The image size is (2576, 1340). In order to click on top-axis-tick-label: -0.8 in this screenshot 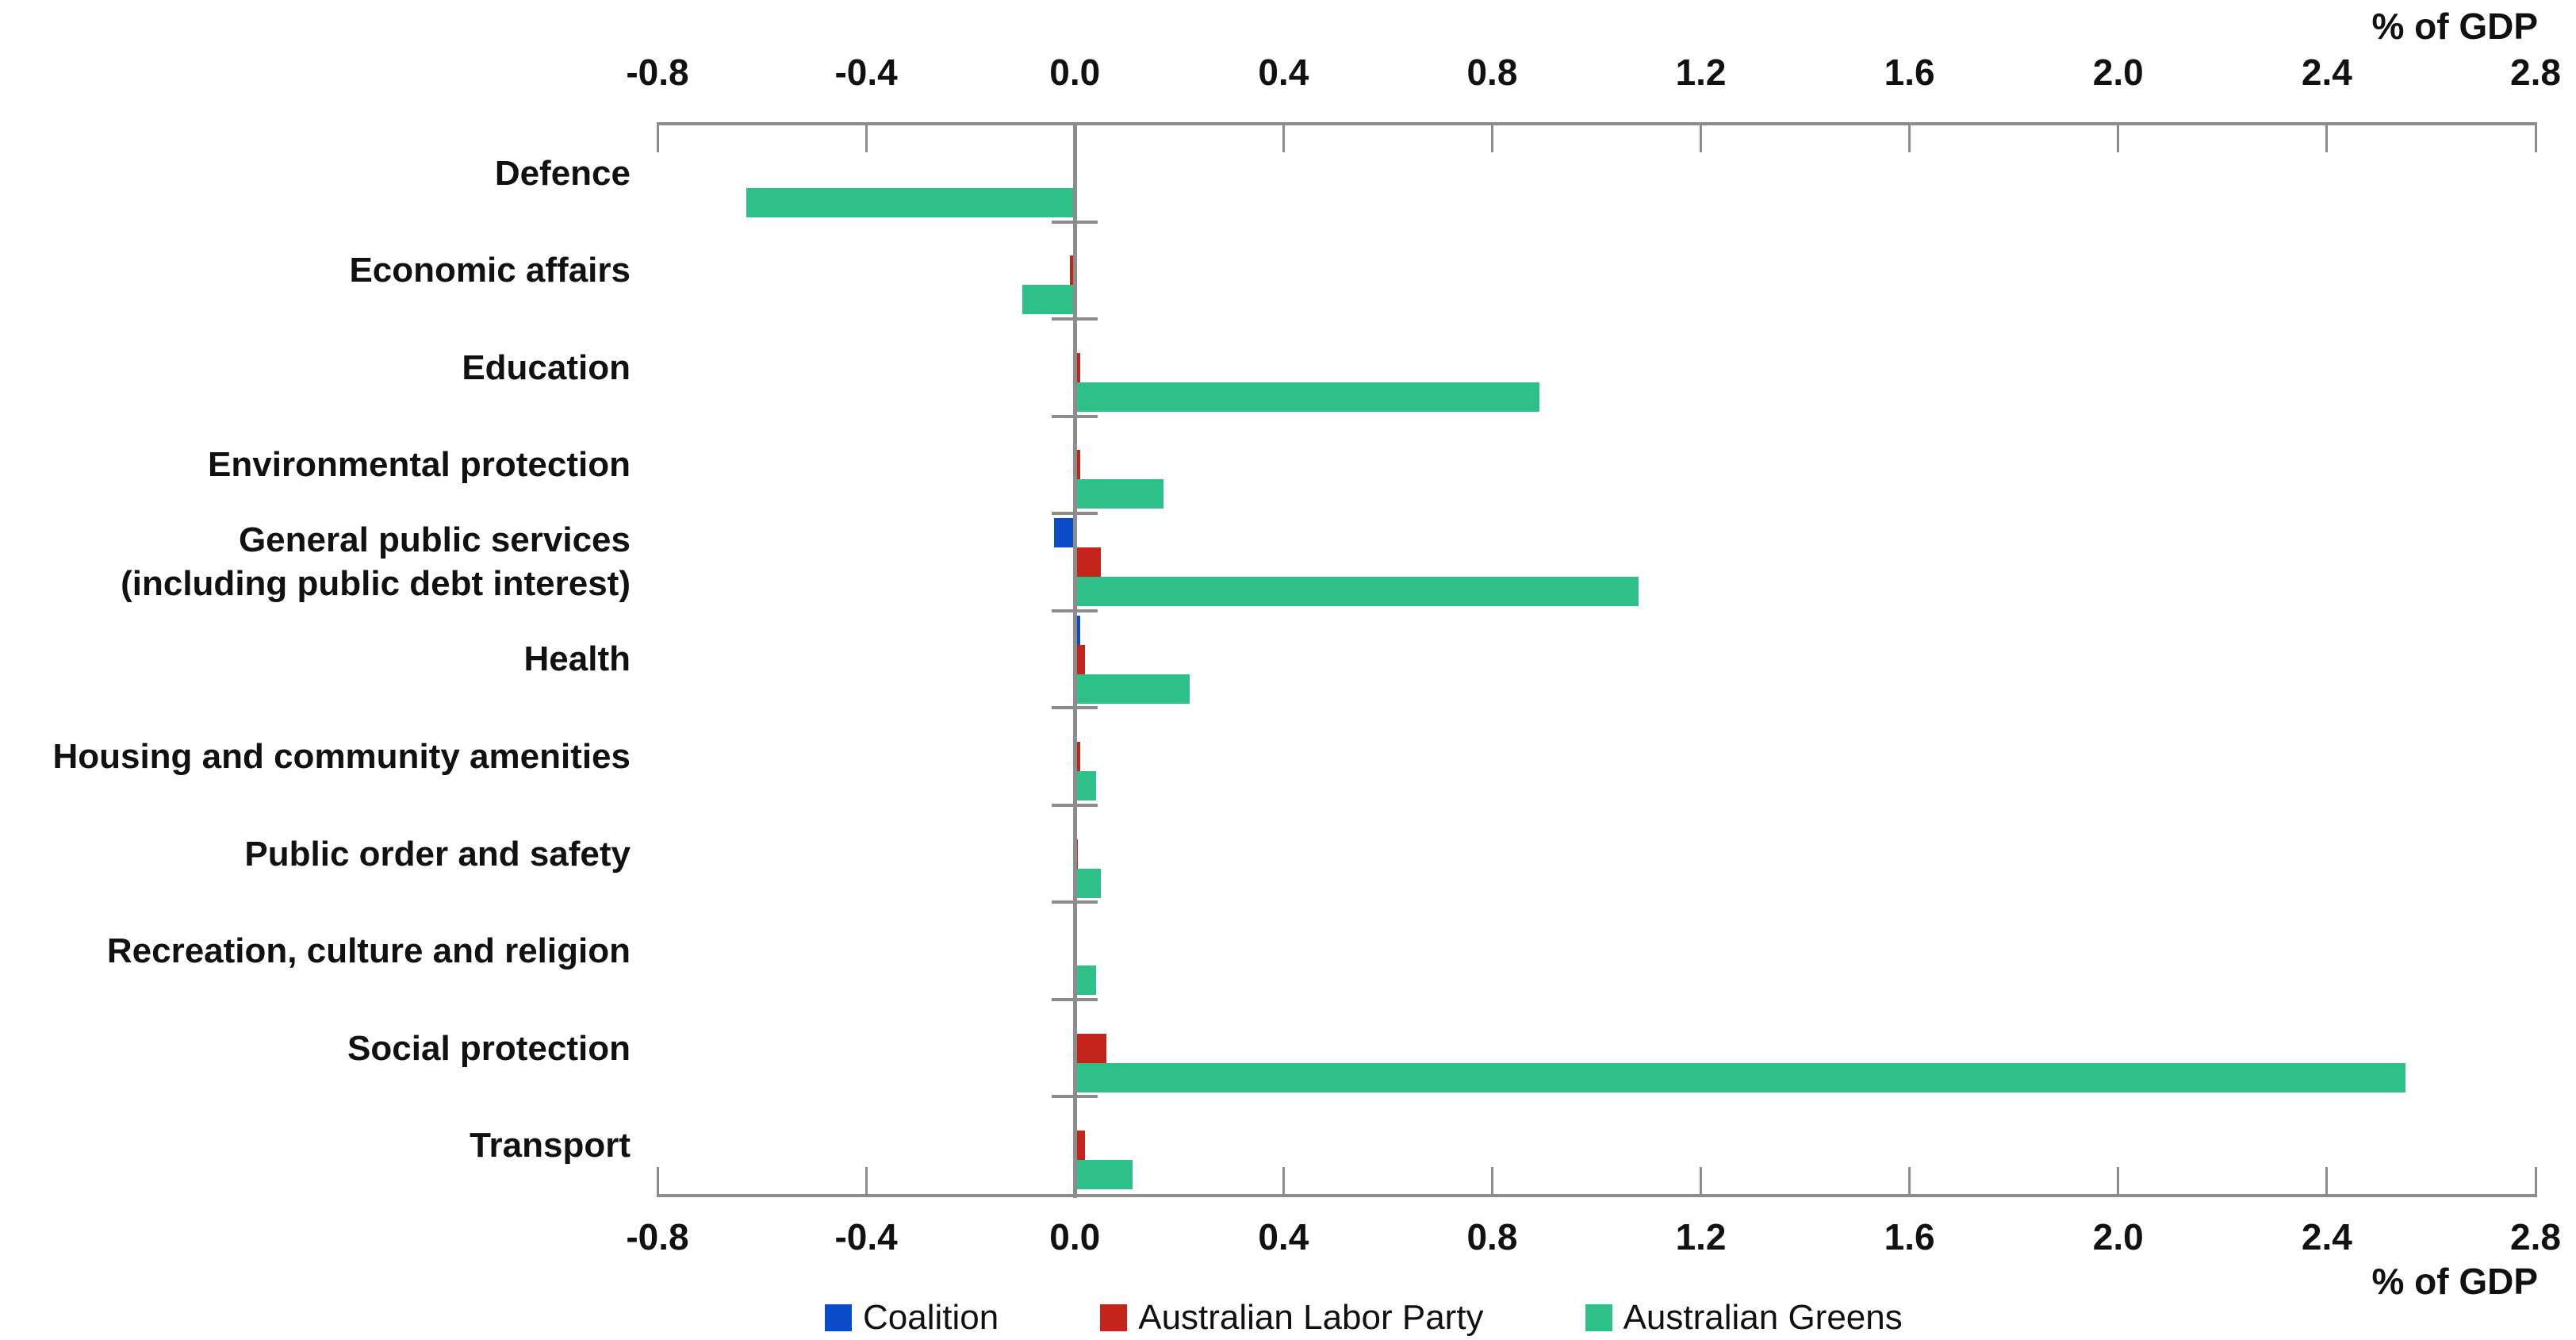, I will do `click(658, 72)`.